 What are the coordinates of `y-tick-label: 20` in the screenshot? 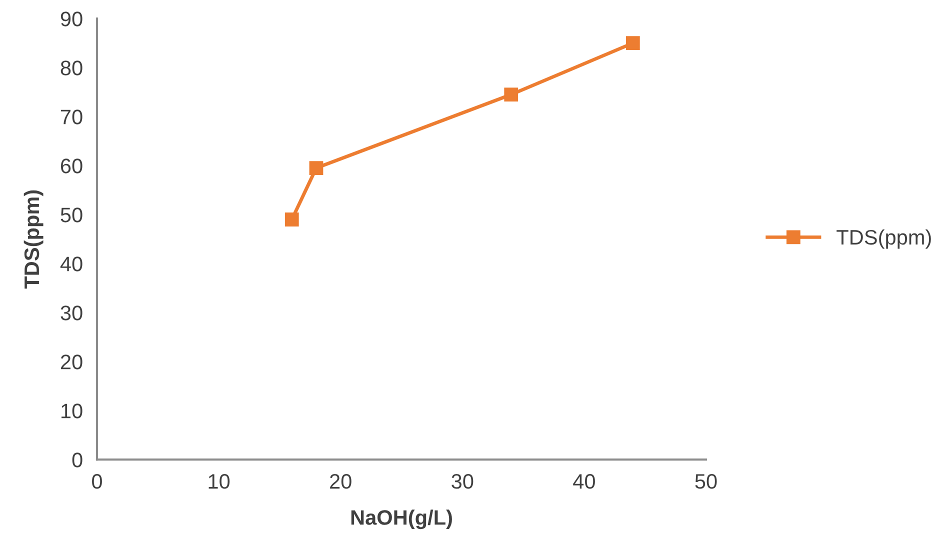 It's located at (71, 362).